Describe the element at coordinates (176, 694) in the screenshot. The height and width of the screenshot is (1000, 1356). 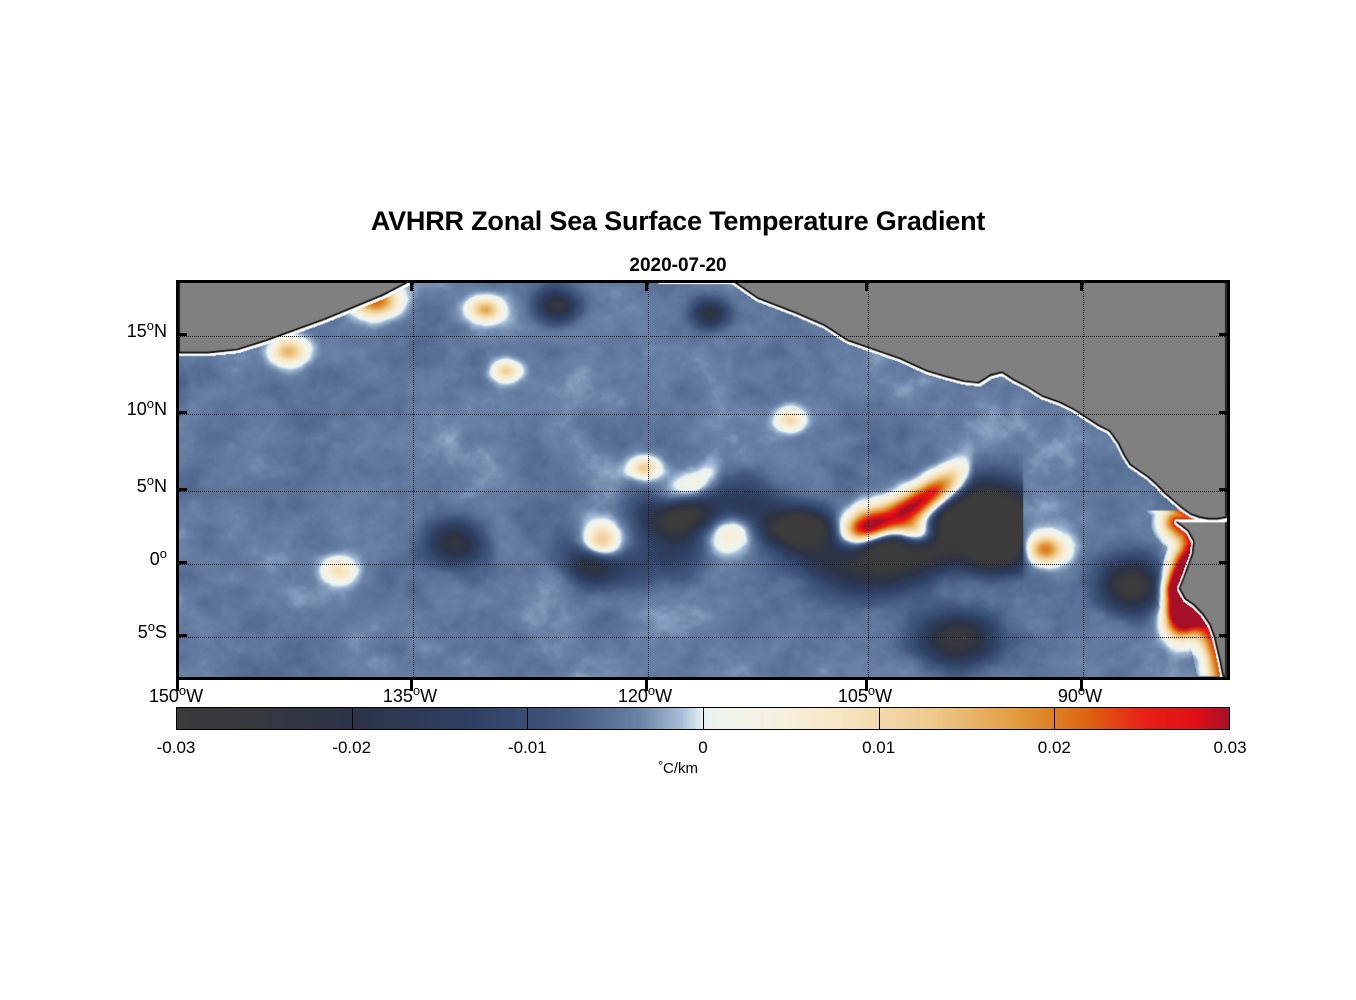
I see `xtick-label-150: 150oW` at that location.